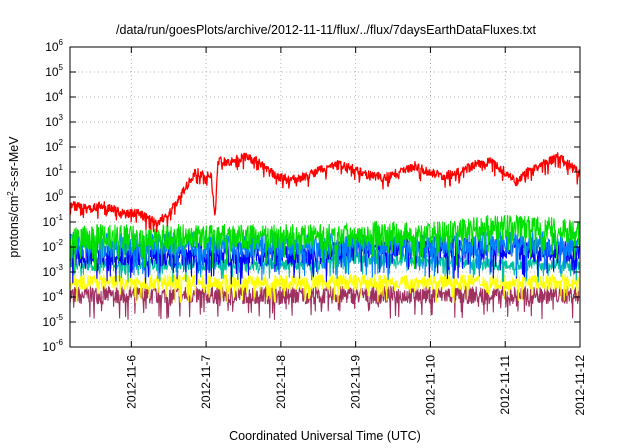  Describe the element at coordinates (325, 436) in the screenshot. I see `x-axis-title: Coordinated Universal Time (UTC)` at that location.